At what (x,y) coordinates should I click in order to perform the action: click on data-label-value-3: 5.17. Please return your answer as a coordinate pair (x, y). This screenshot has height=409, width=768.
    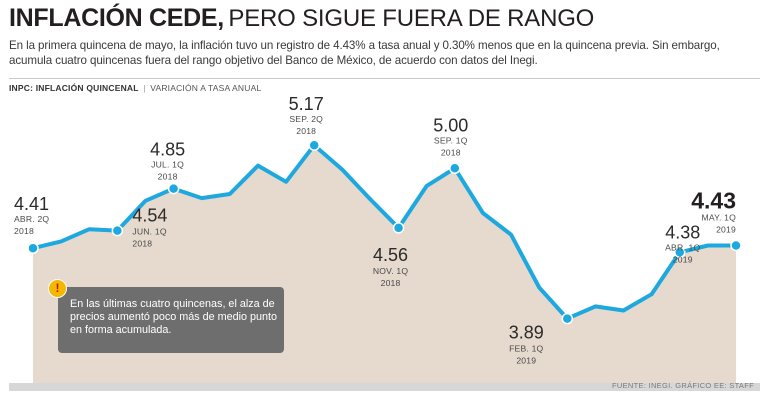
    Looking at the image, I should click on (306, 104).